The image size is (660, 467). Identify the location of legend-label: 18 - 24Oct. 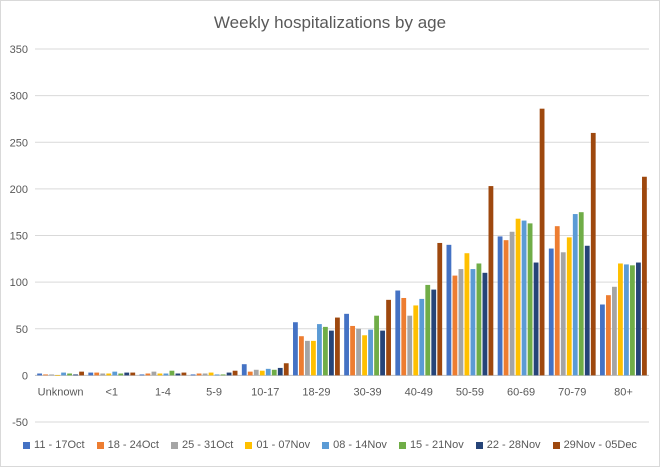
(133, 445).